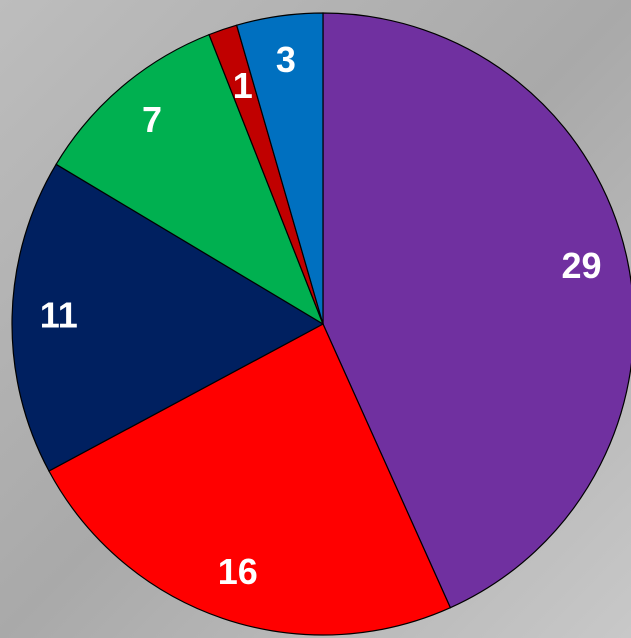 This screenshot has height=638, width=631. I want to click on pie-slice, so click(279, 168).